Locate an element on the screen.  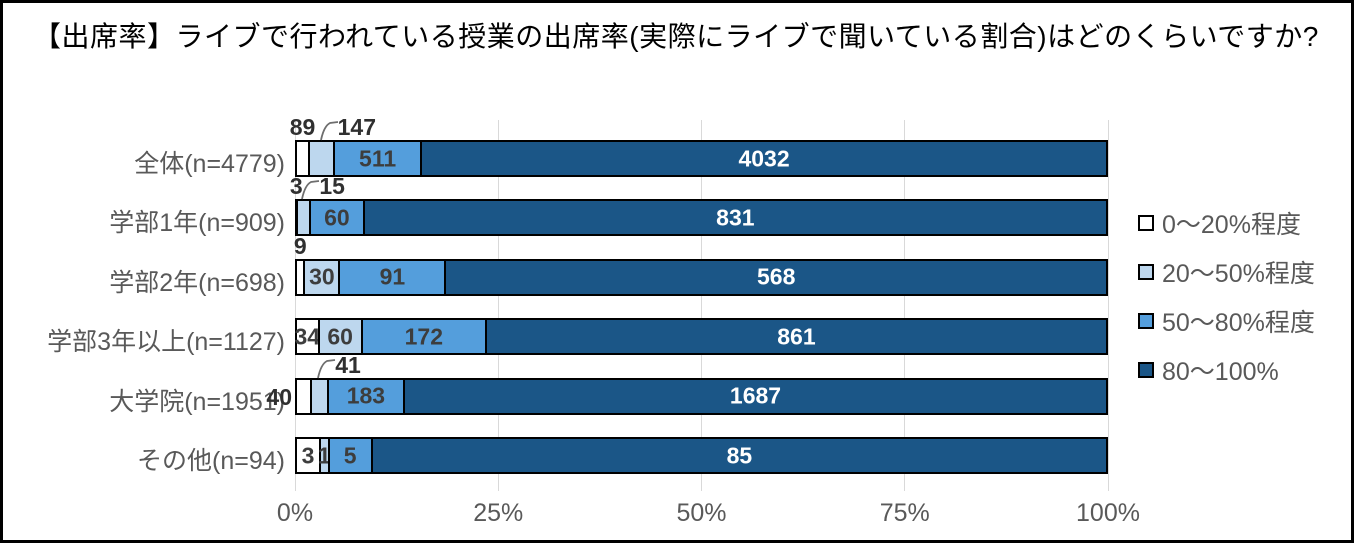
bar-segment-50〜80%程度: 91 is located at coordinates (392, 277).